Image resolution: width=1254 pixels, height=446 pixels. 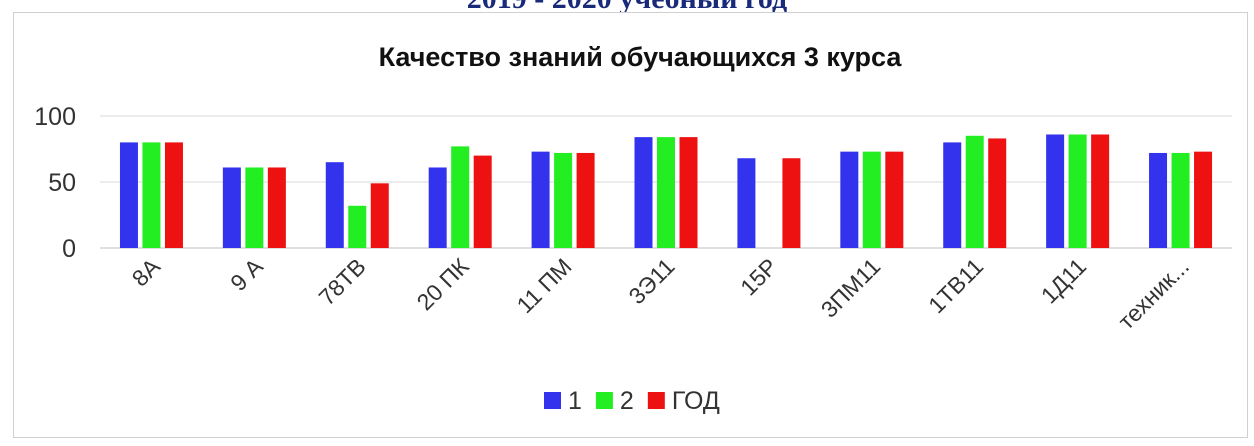 I want to click on x-tick-label: 8А, so click(x=146, y=272).